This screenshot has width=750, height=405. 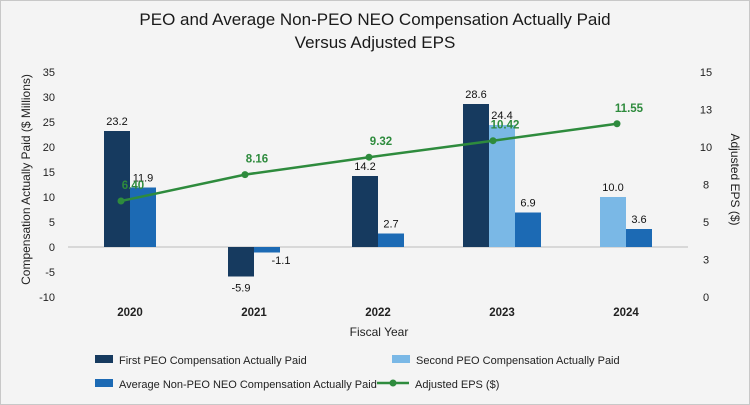 What do you see at coordinates (26, 179) in the screenshot?
I see `y-axis-title: Compensation Actually Paid ($ Millions)` at bounding box center [26, 179].